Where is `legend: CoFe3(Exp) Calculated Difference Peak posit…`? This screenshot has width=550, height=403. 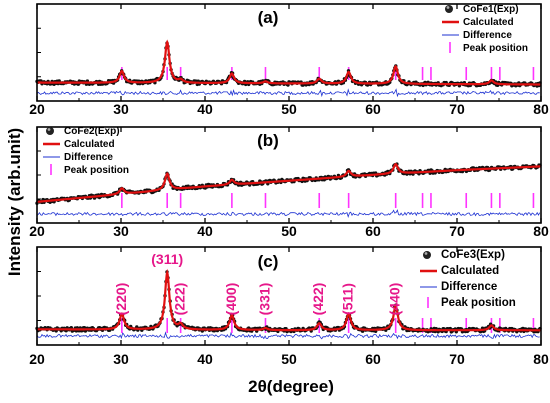
legend: CoFe3(Exp) Calculated Difference Peak posit… is located at coordinates (468, 279).